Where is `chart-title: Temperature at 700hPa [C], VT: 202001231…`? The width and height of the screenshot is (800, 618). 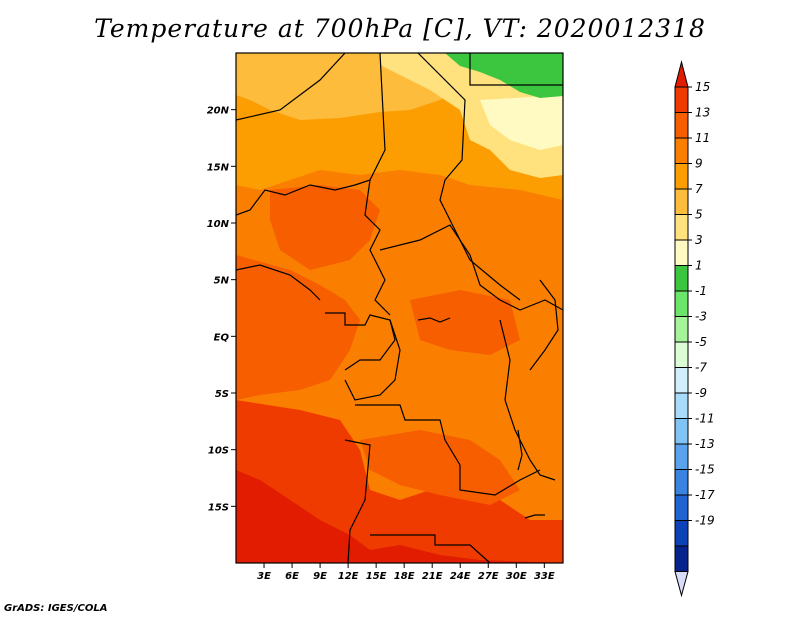 chart-title: Temperature at 700hPa [C], VT: 202001231… is located at coordinates (400, 28).